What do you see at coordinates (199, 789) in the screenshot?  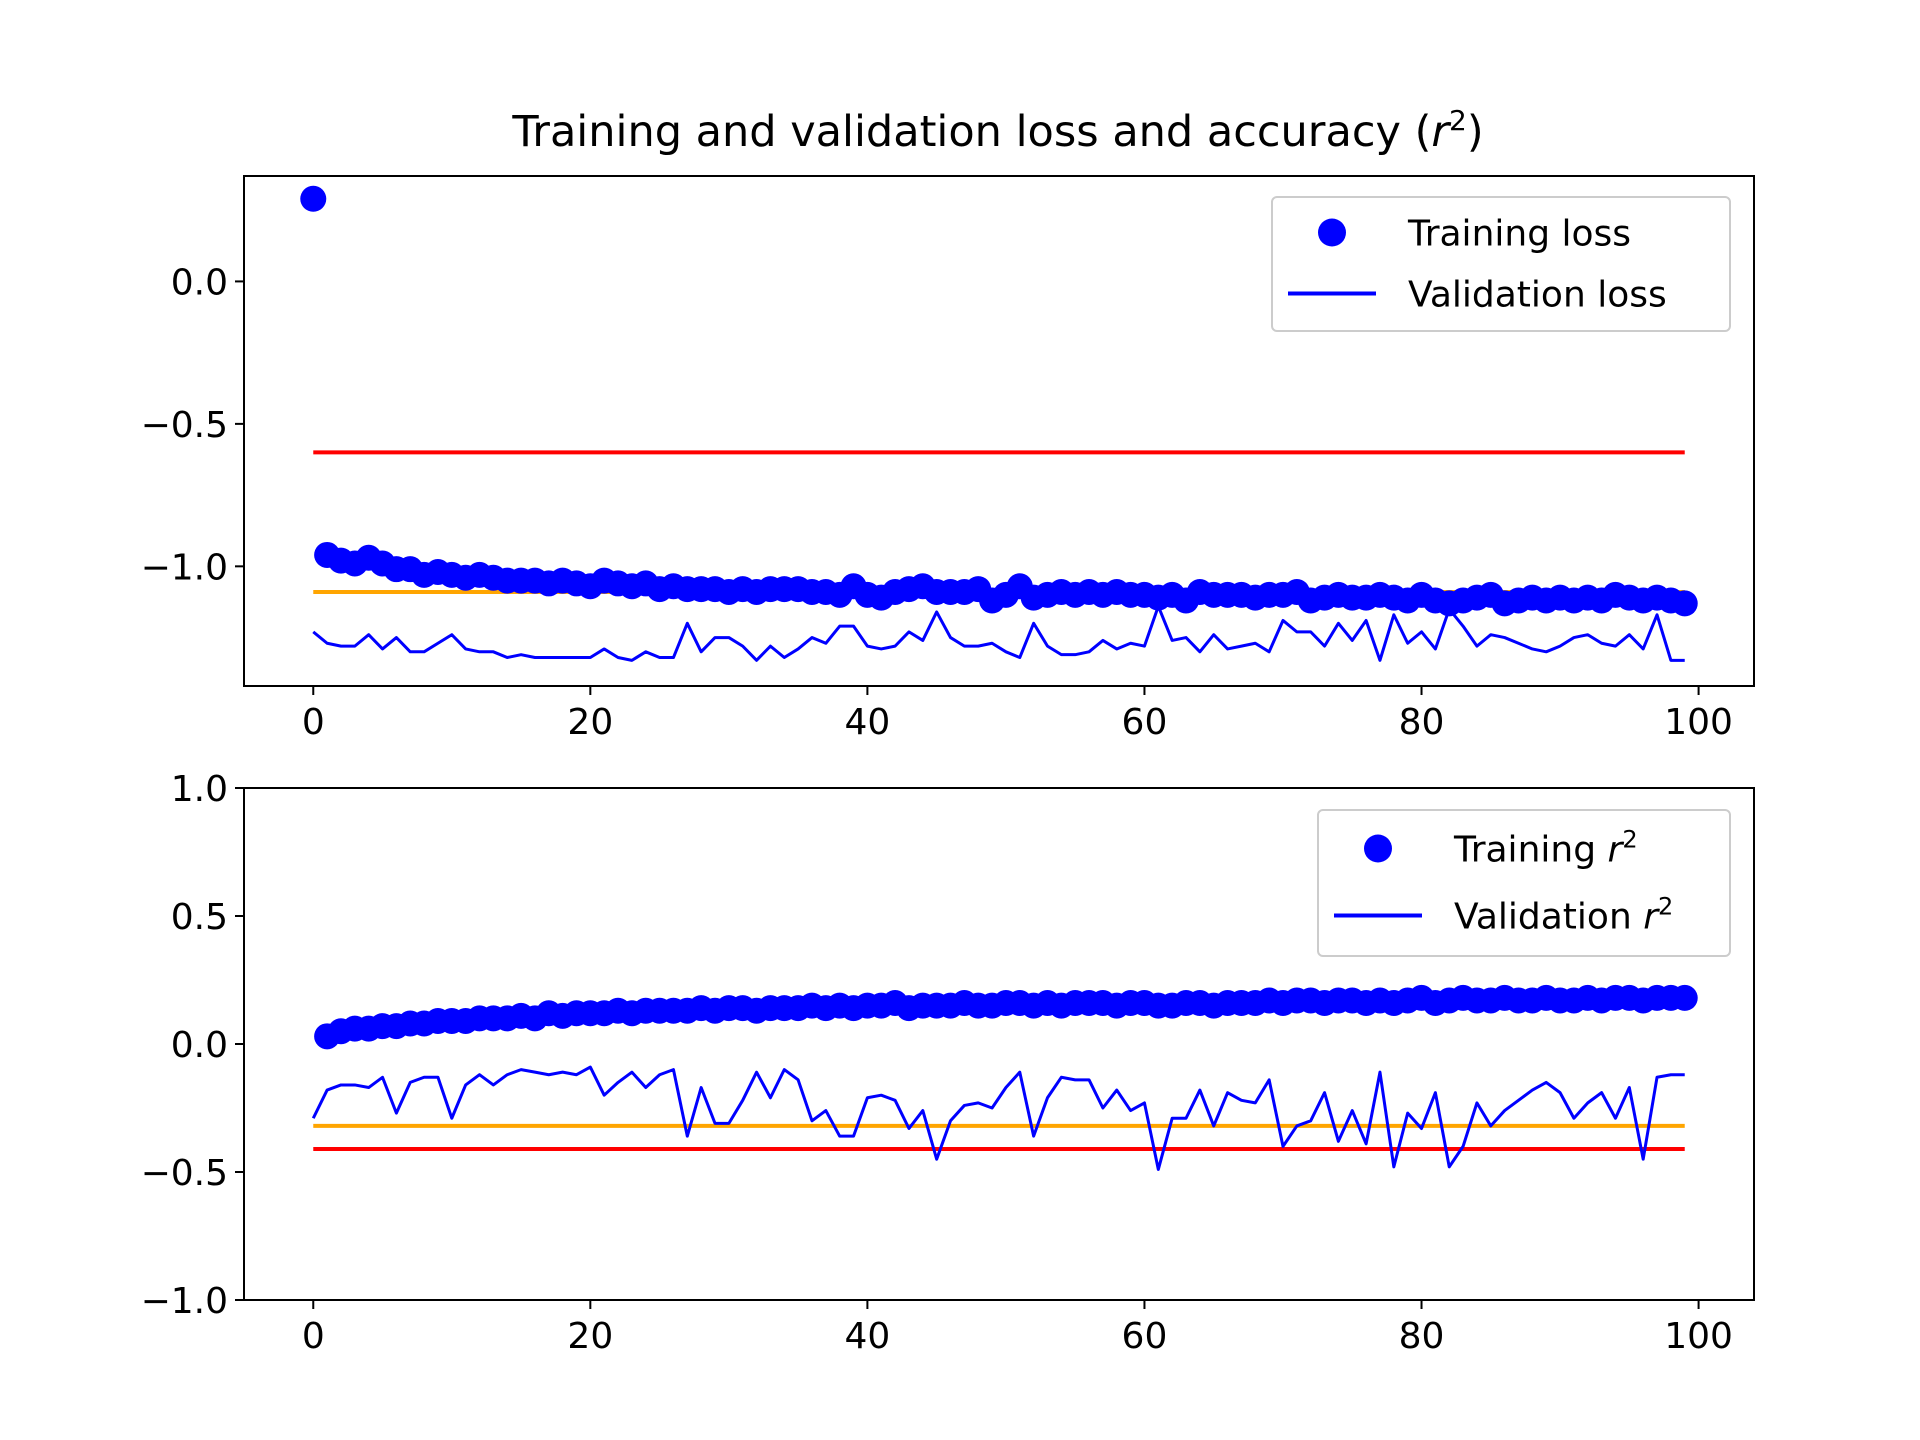 I see `y-tick-label: 1.0` at bounding box center [199, 789].